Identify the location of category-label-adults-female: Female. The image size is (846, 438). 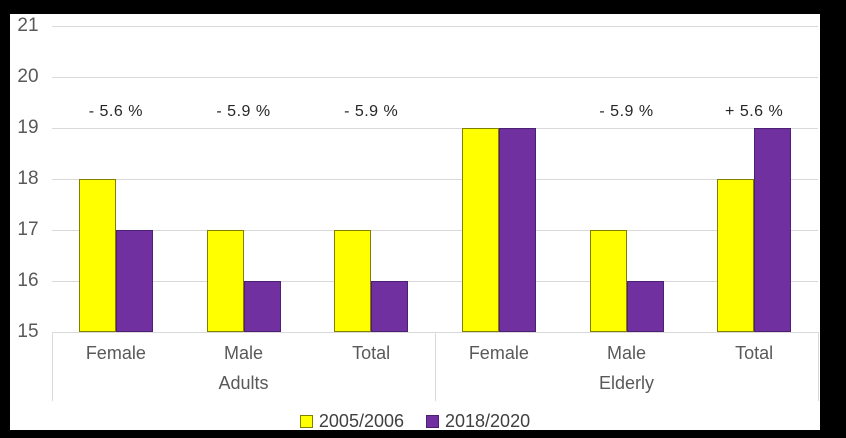
(115, 353).